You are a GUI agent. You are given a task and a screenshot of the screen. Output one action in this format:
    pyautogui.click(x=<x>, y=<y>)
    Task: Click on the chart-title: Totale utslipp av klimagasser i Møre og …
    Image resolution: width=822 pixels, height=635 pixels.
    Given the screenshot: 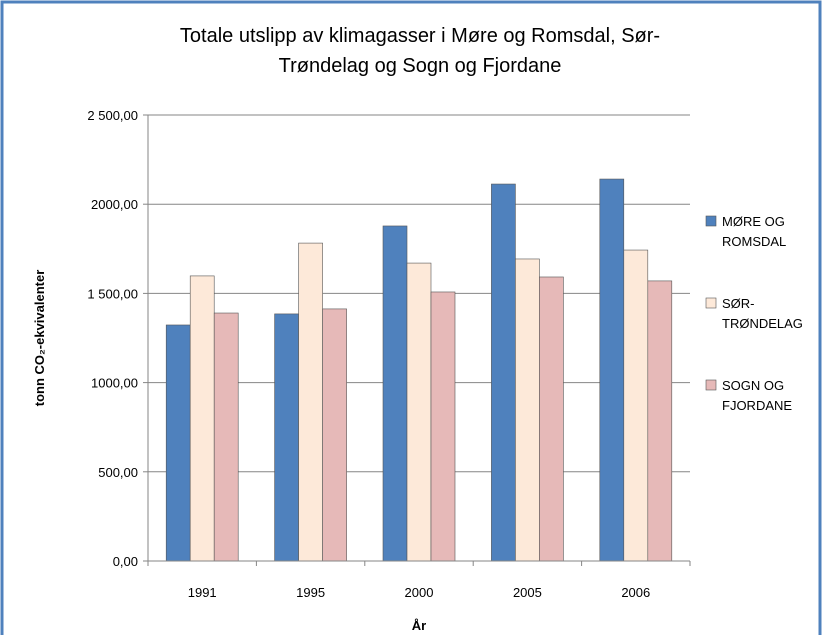 What is the action you would take?
    pyautogui.click(x=420, y=51)
    